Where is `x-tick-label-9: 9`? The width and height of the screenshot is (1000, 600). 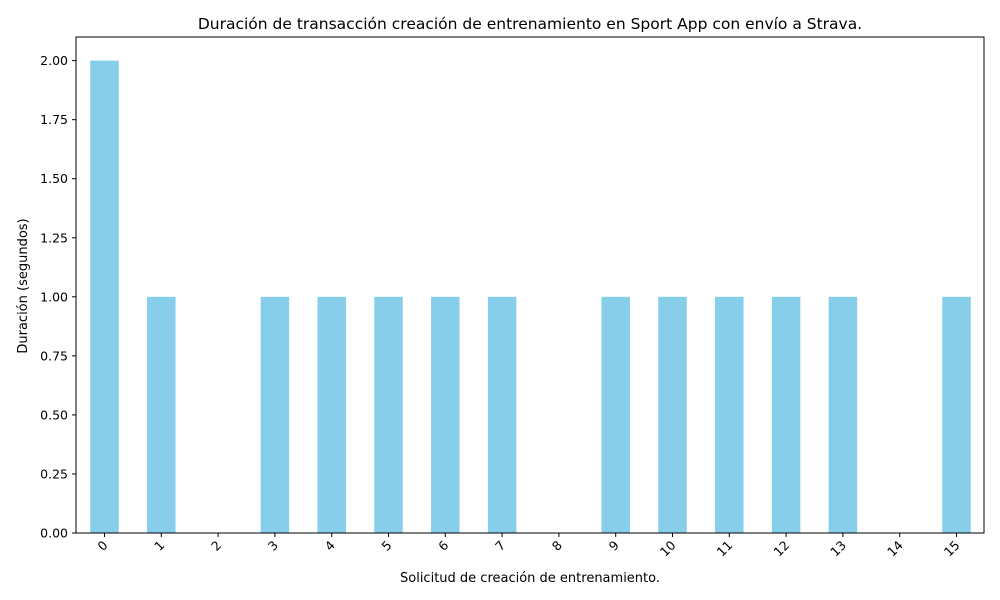 x-tick-label-9: 9 is located at coordinates (614, 545).